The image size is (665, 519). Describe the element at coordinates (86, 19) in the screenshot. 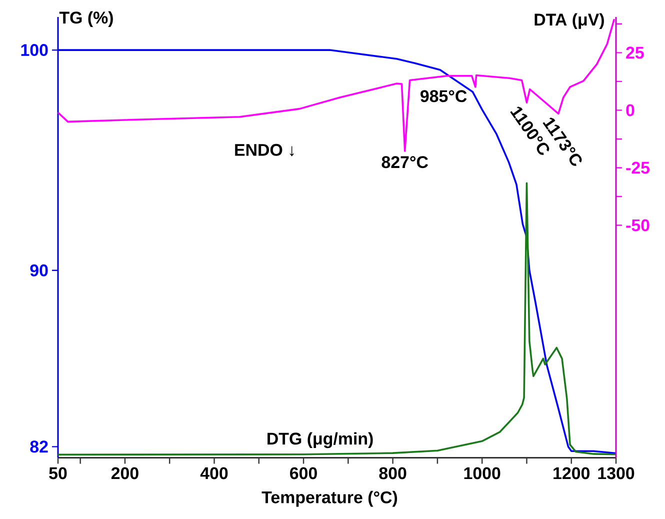

I see `y-axis-title: TG (%)` at that location.